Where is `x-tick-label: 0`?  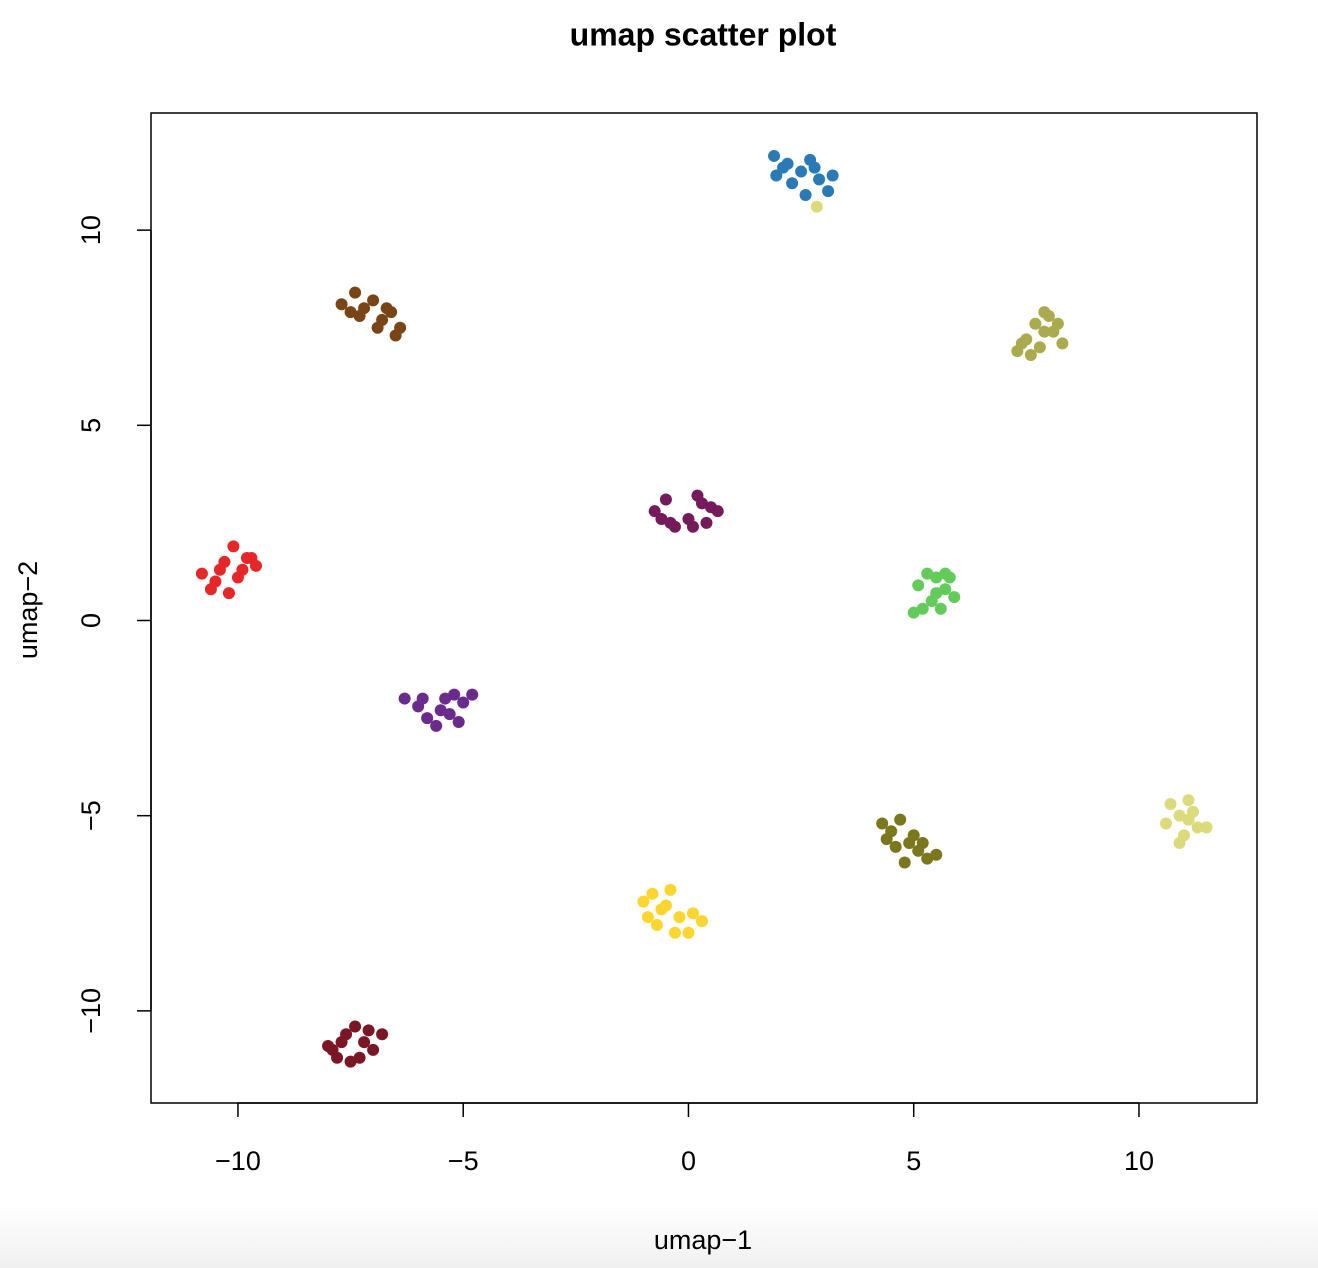
x-tick-label: 0 is located at coordinates (688, 1161).